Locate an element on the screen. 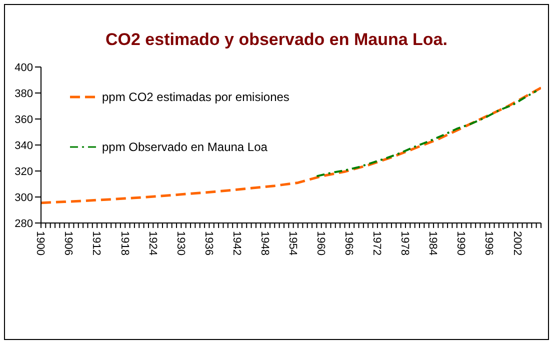  y-tick-label: 300 is located at coordinates (23, 198).